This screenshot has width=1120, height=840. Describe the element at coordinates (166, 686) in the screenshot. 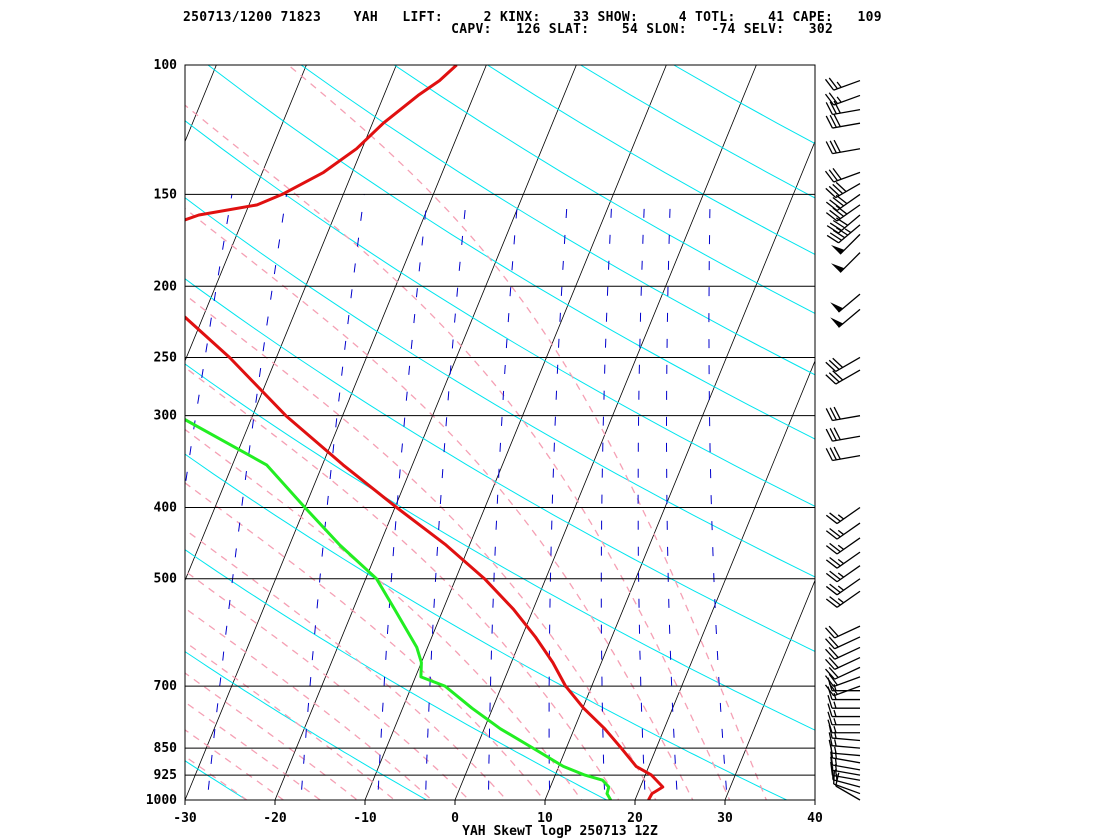

I see `y-tick-label: 700` at that location.